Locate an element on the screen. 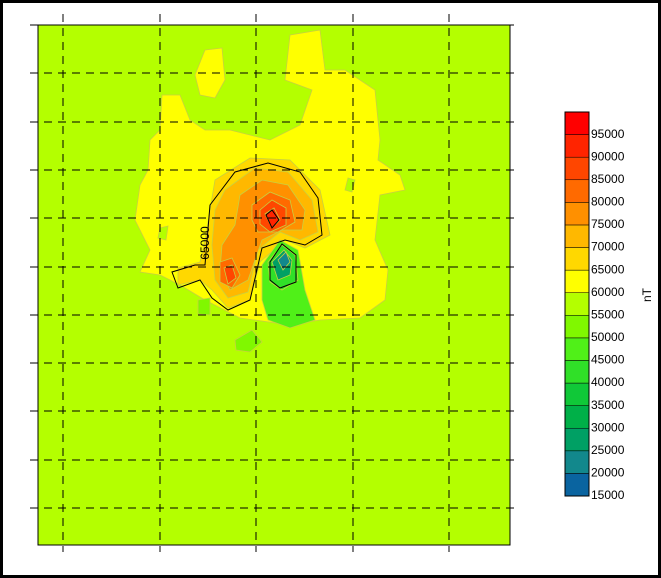 This screenshot has height=578, width=661. colorbar-tick-label: 80000 is located at coordinates (608, 202).